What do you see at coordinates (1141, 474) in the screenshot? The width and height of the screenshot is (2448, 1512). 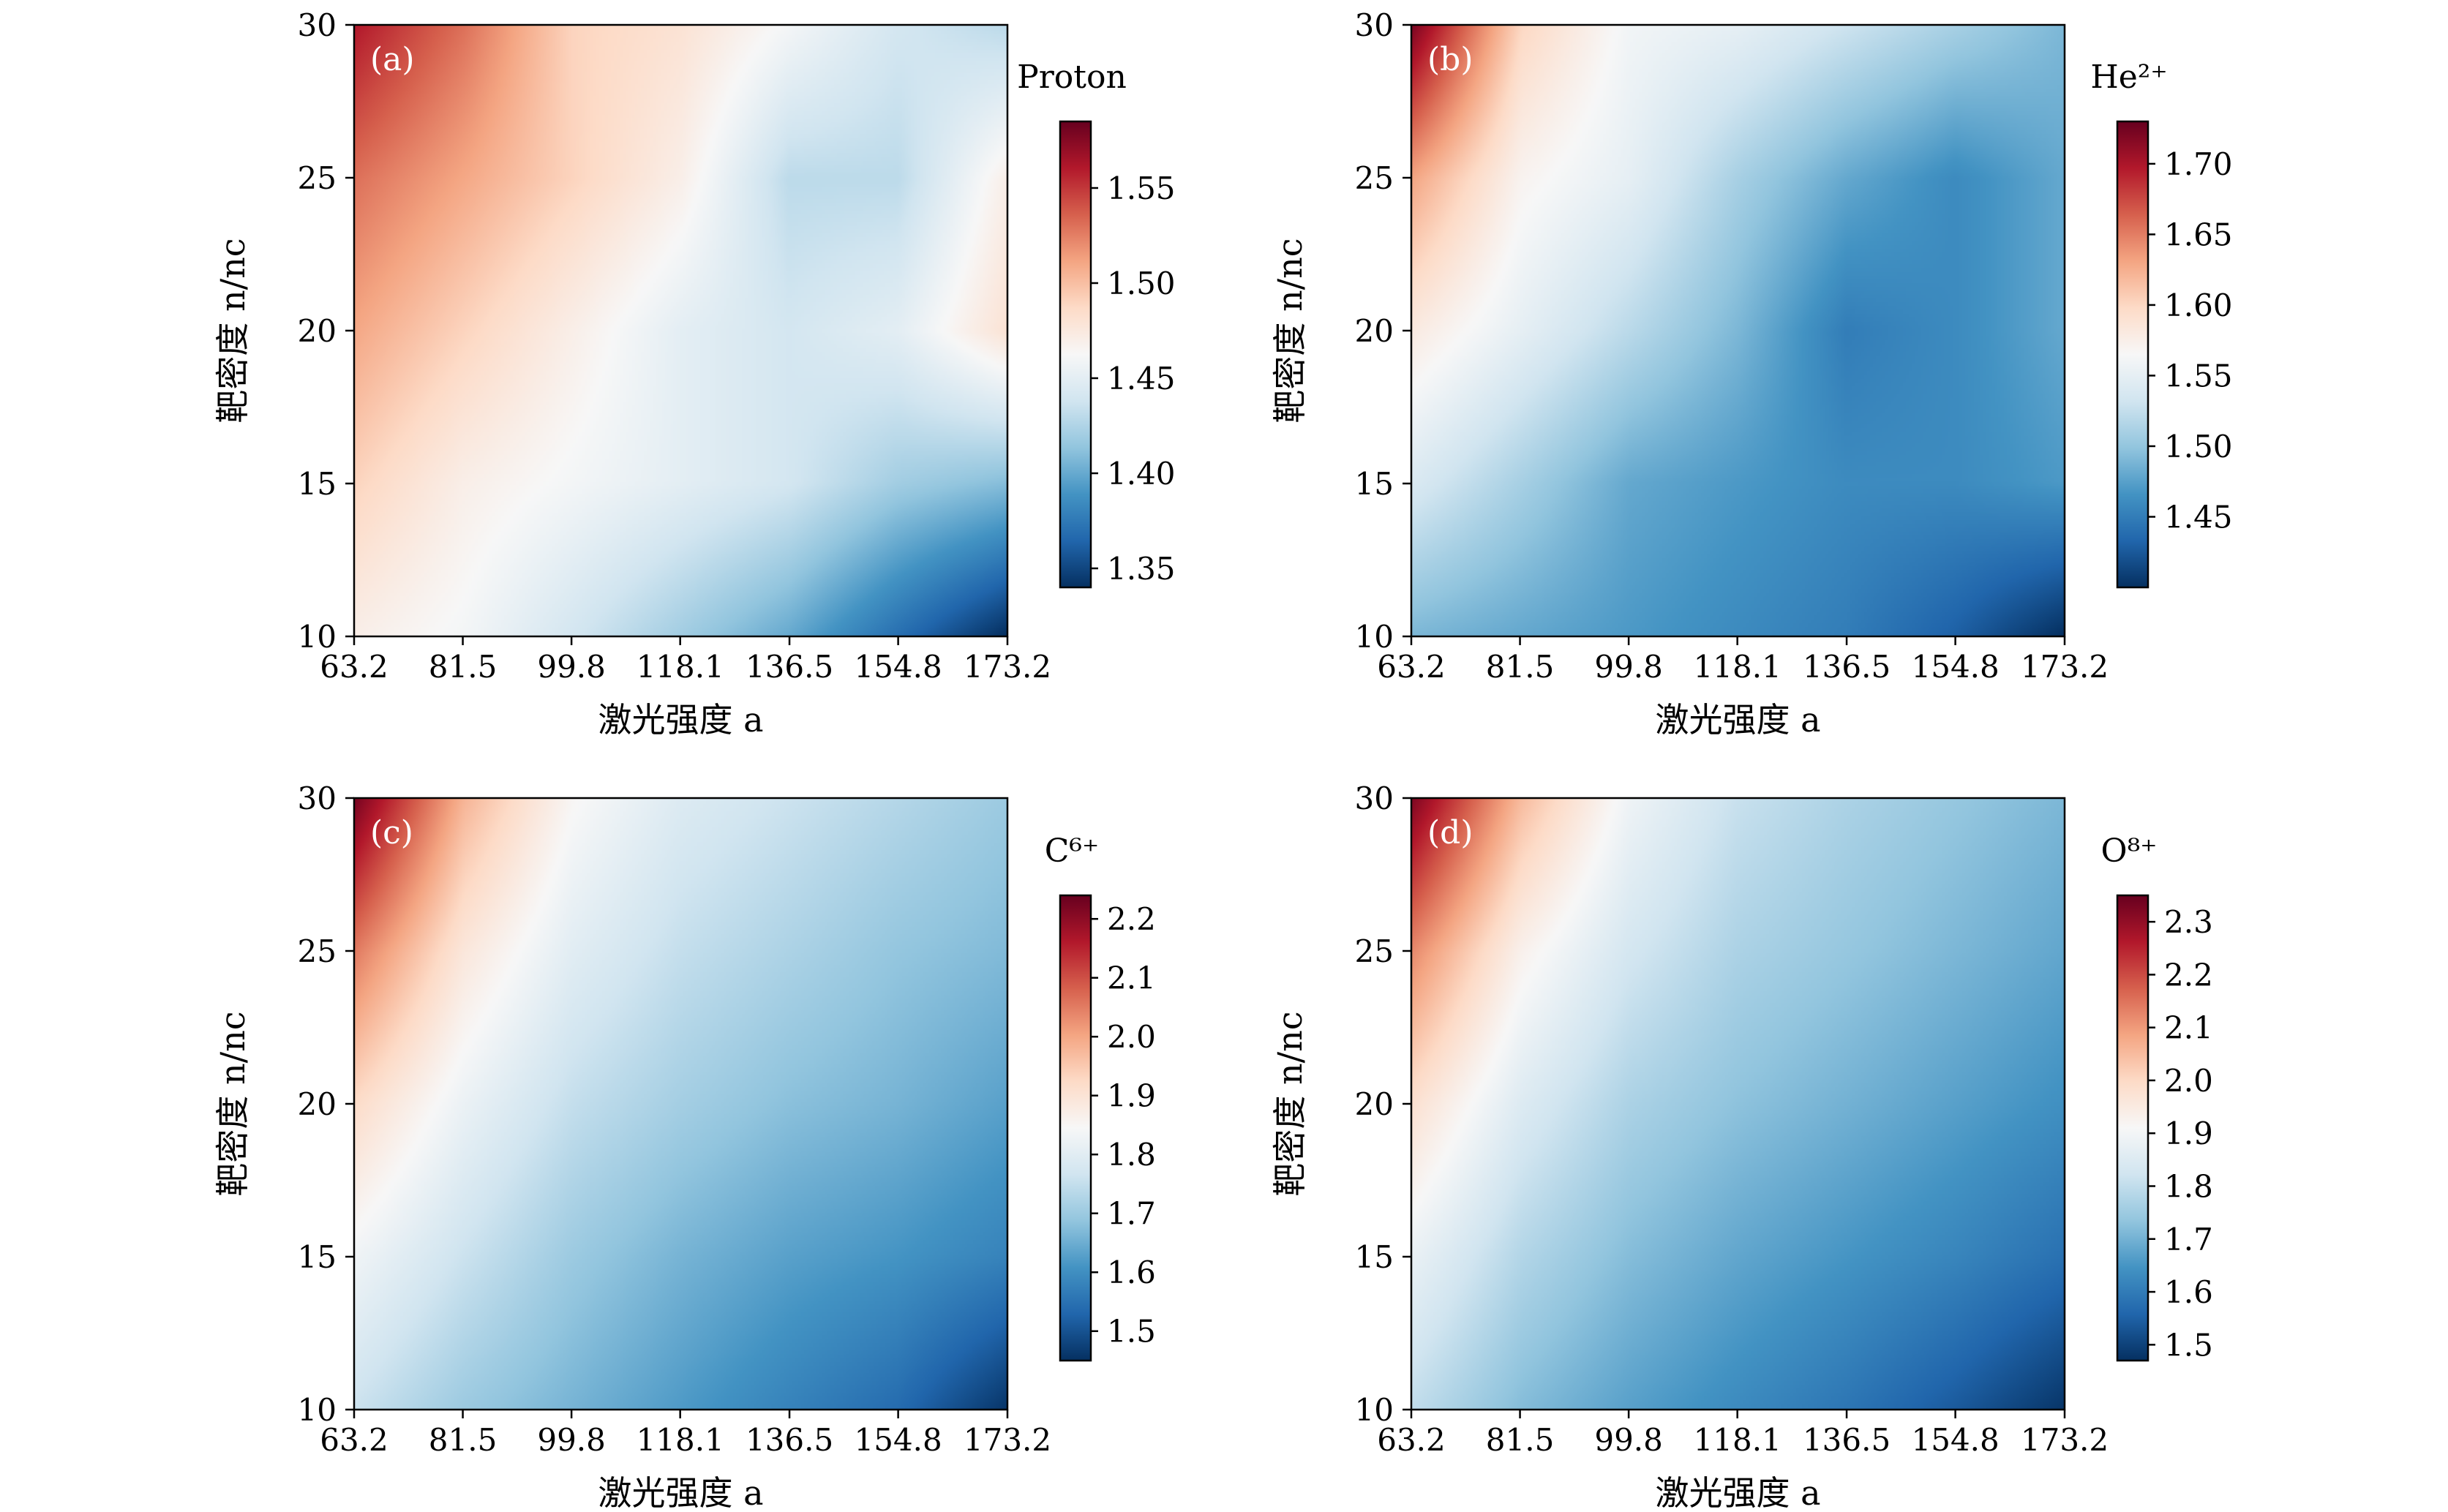 I see `colorbar-tick-label: 1.40` at bounding box center [1141, 474].